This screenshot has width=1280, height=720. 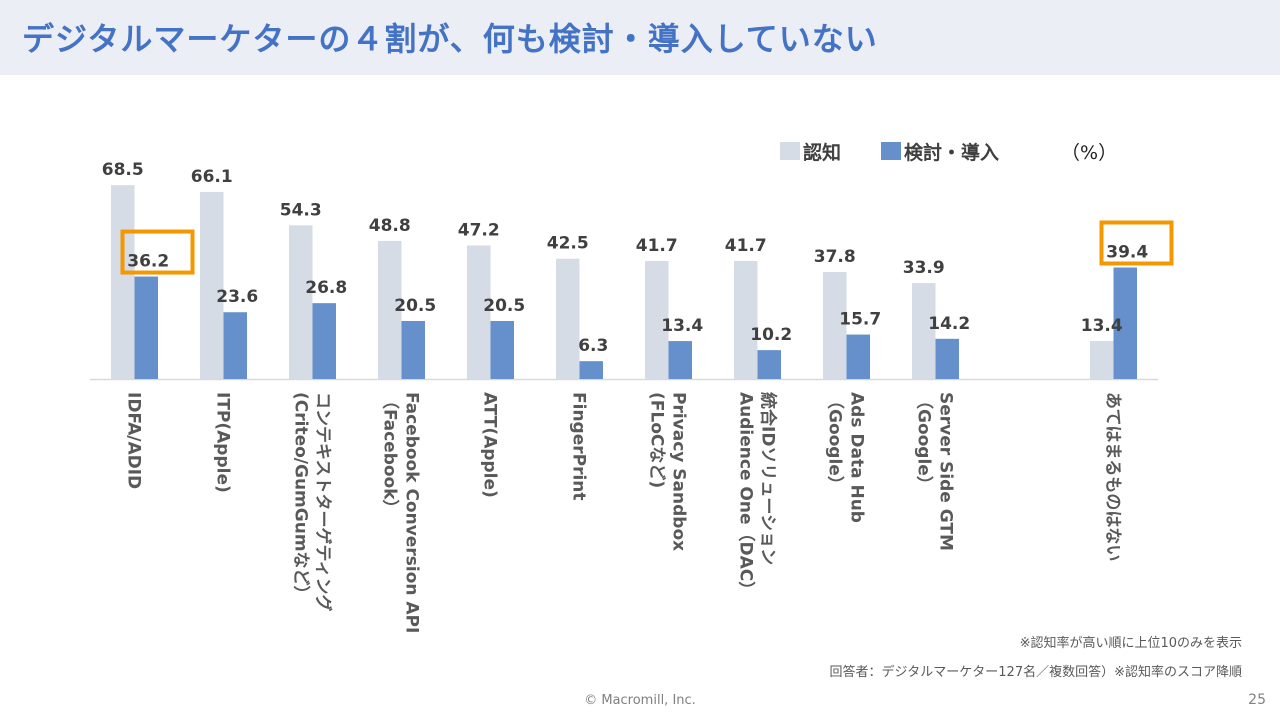 What do you see at coordinates (946, 471) in the screenshot?
I see `category-label: Server Side GTM` at bounding box center [946, 471].